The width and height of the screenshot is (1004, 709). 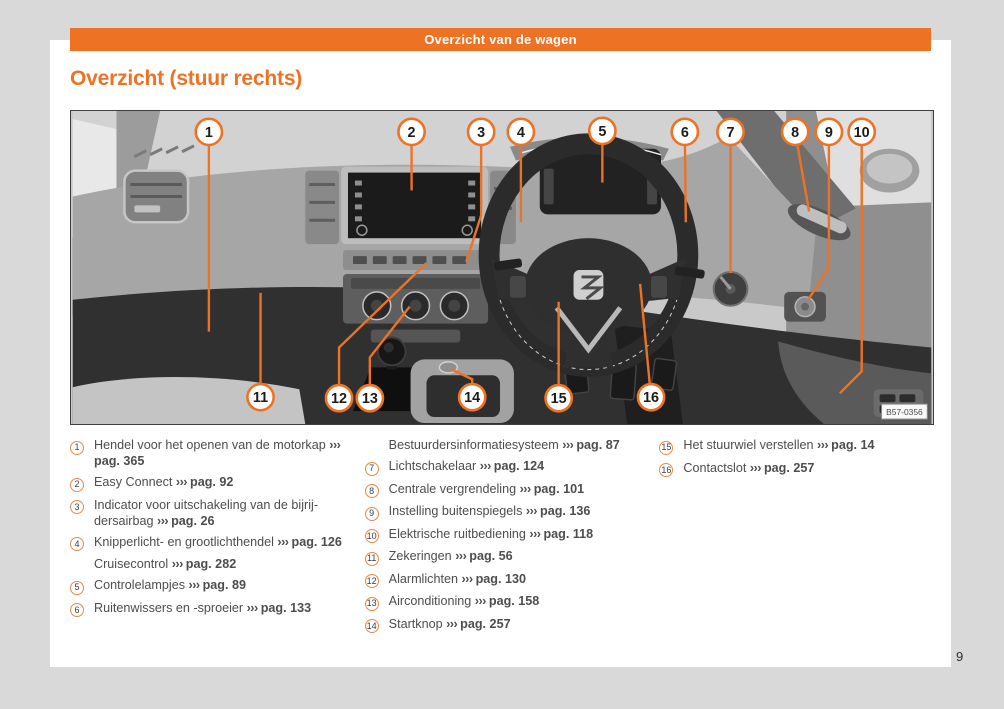 I want to click on callout-11: 11, so click(x=260, y=397).